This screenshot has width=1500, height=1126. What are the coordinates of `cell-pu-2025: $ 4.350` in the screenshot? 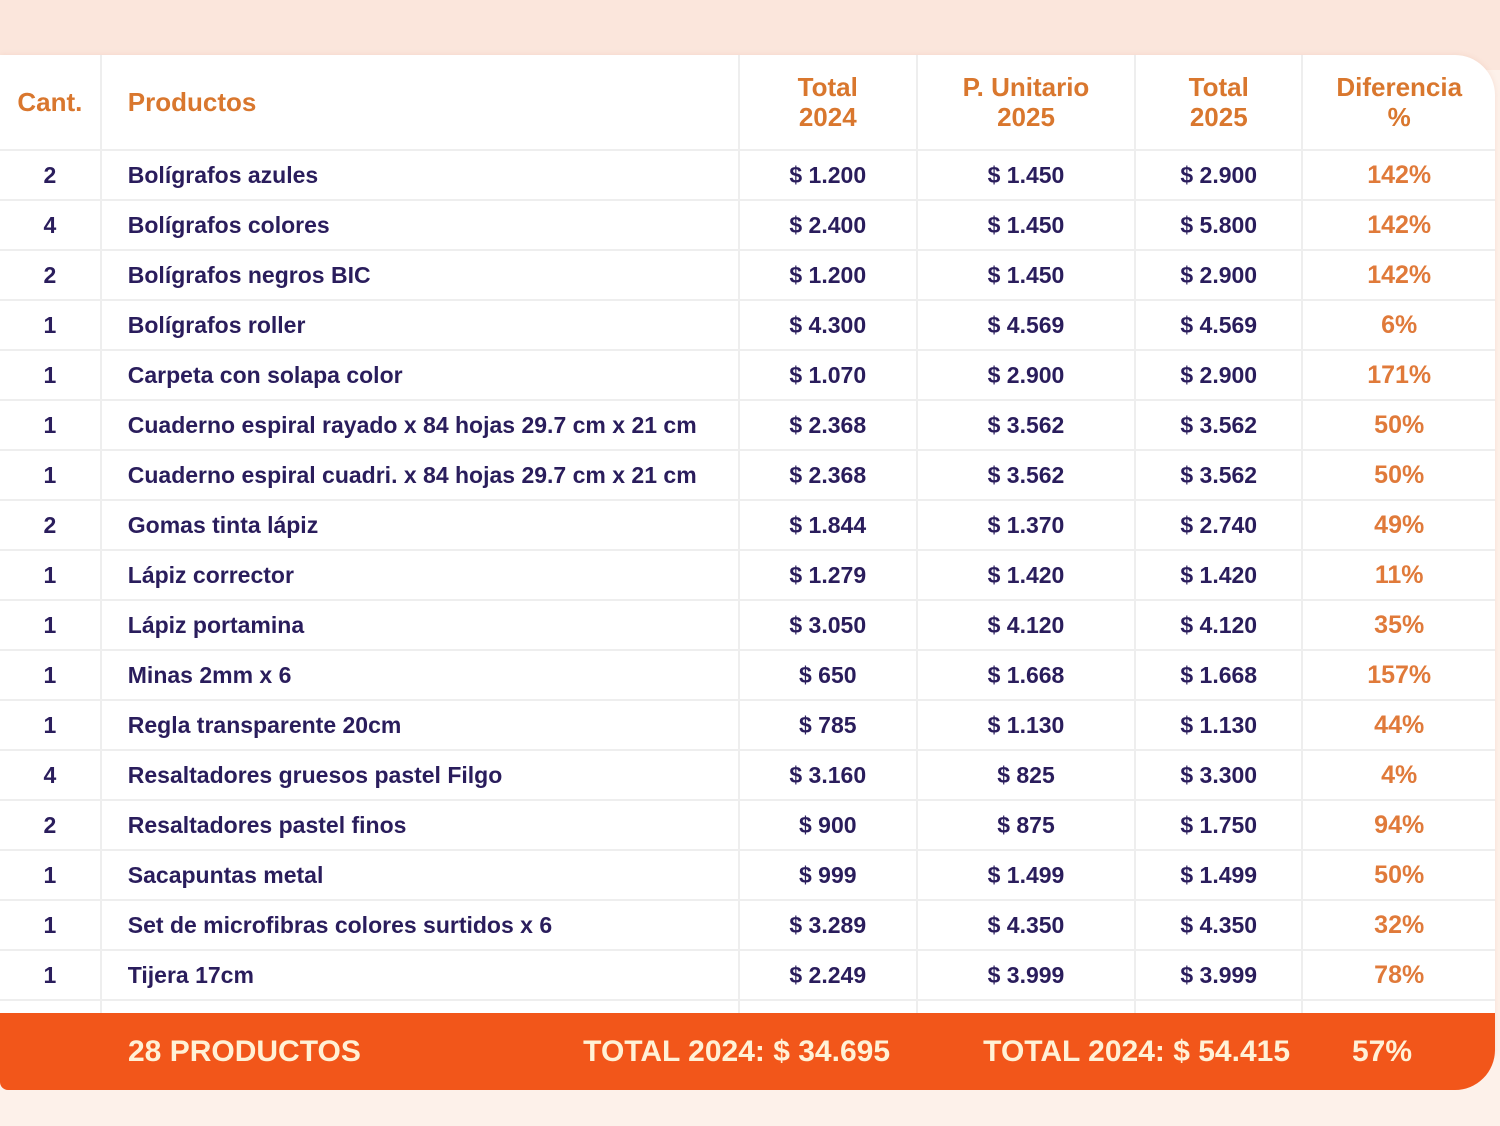 It's located at (1026, 925).